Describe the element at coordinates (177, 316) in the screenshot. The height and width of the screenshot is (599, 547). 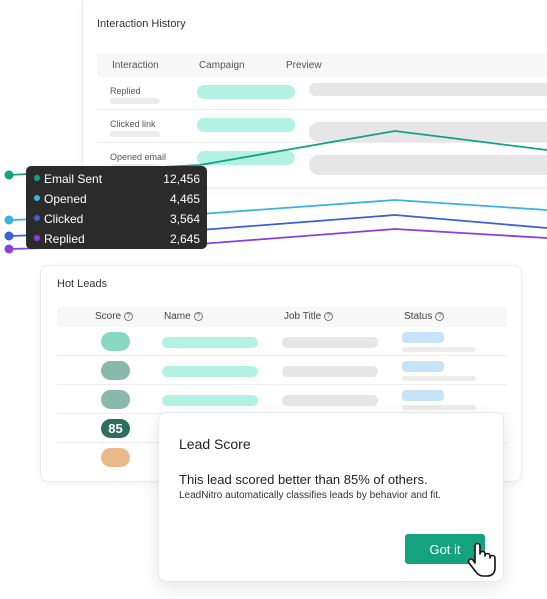
I see `column-name-label: Name` at that location.